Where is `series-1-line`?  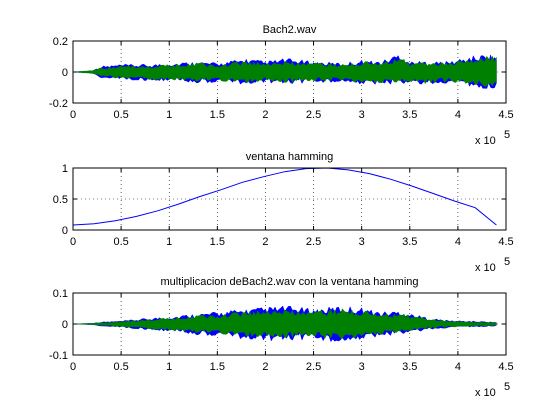 series-1-line is located at coordinates (284, 196).